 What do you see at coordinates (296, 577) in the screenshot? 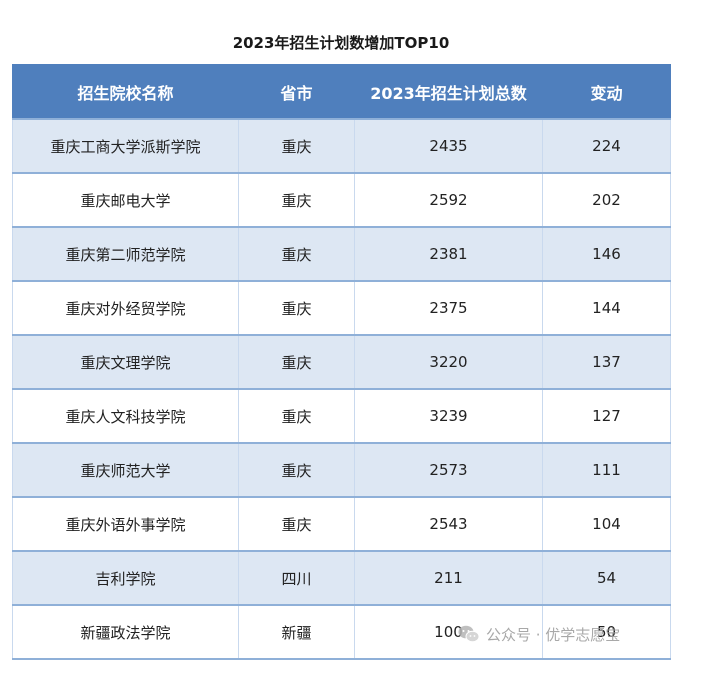
I see `cell-province: 四川` at bounding box center [296, 577].